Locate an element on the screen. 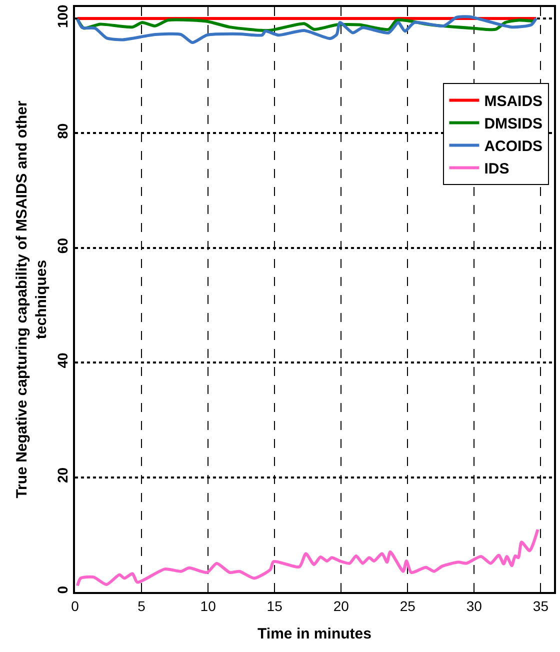 This screenshot has height=652, width=560. legend-label: IDS is located at coordinates (497, 169).